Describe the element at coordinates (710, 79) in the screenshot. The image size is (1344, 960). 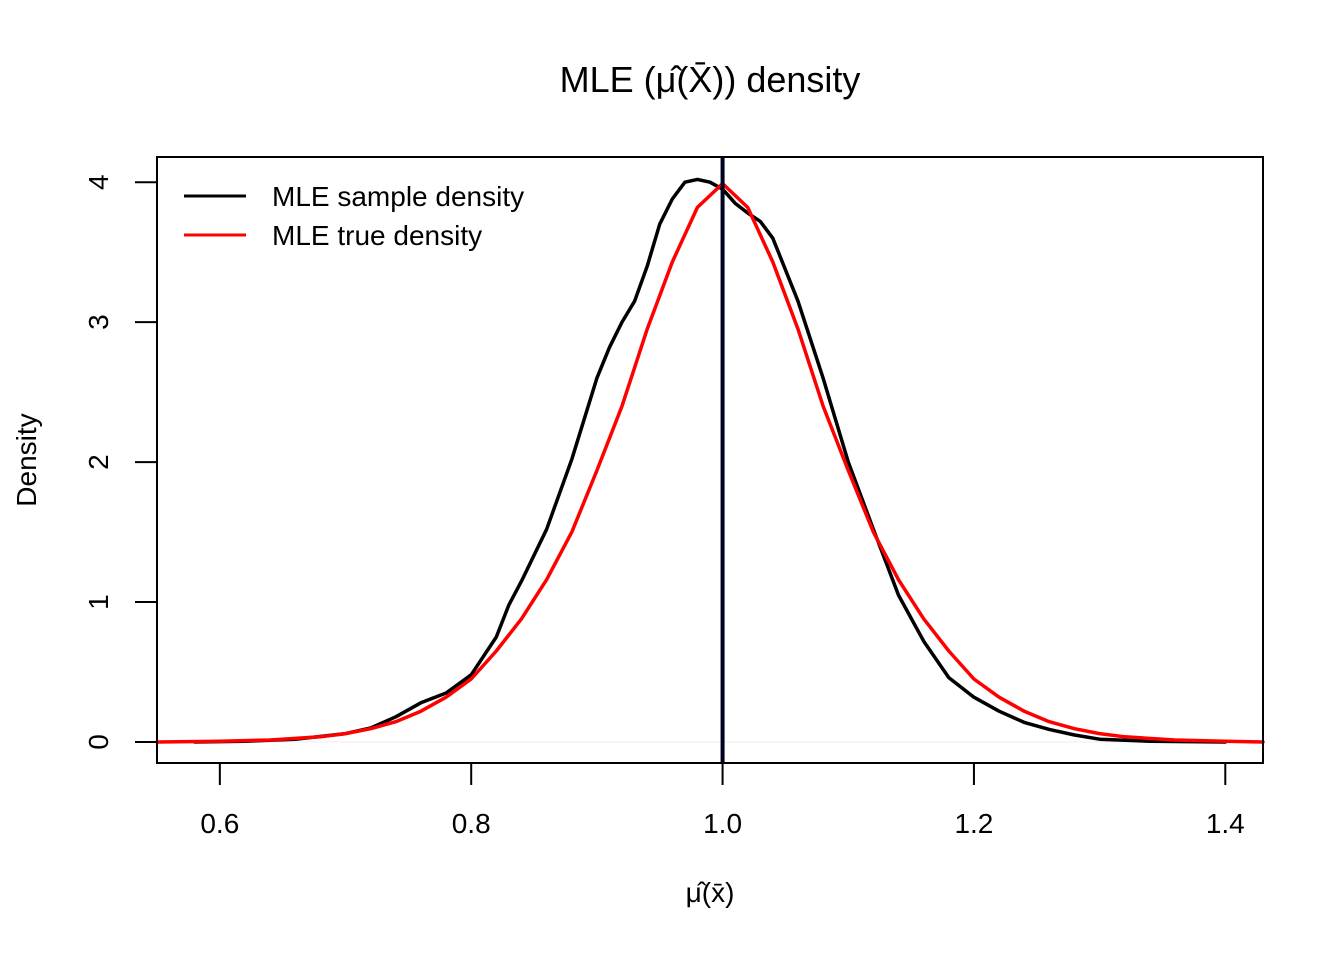
I see `chart-title: MLE (μ̂(X̄)) density` at that location.